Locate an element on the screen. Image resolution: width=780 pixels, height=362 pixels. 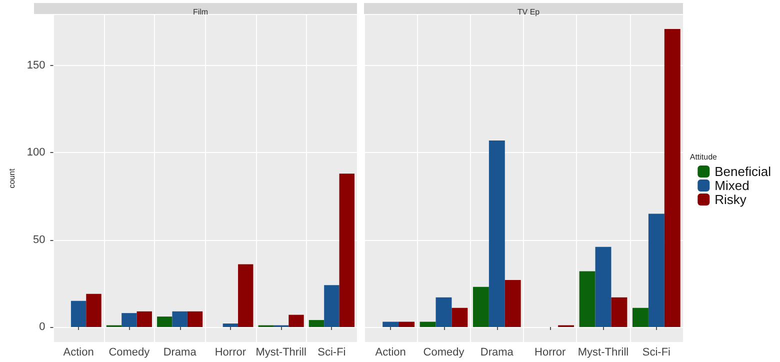
legend-label: Beneficial is located at coordinates (743, 171).